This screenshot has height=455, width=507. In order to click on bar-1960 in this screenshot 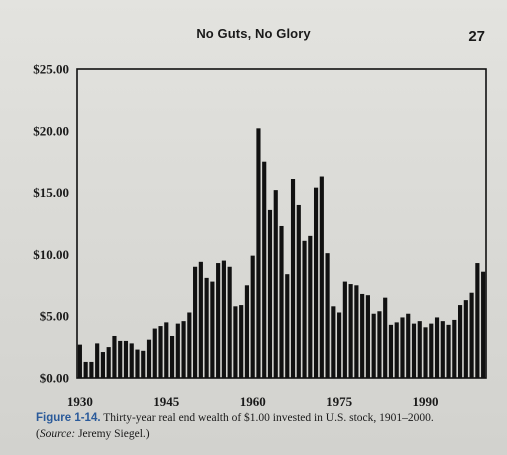, I will do `click(252, 316)`.